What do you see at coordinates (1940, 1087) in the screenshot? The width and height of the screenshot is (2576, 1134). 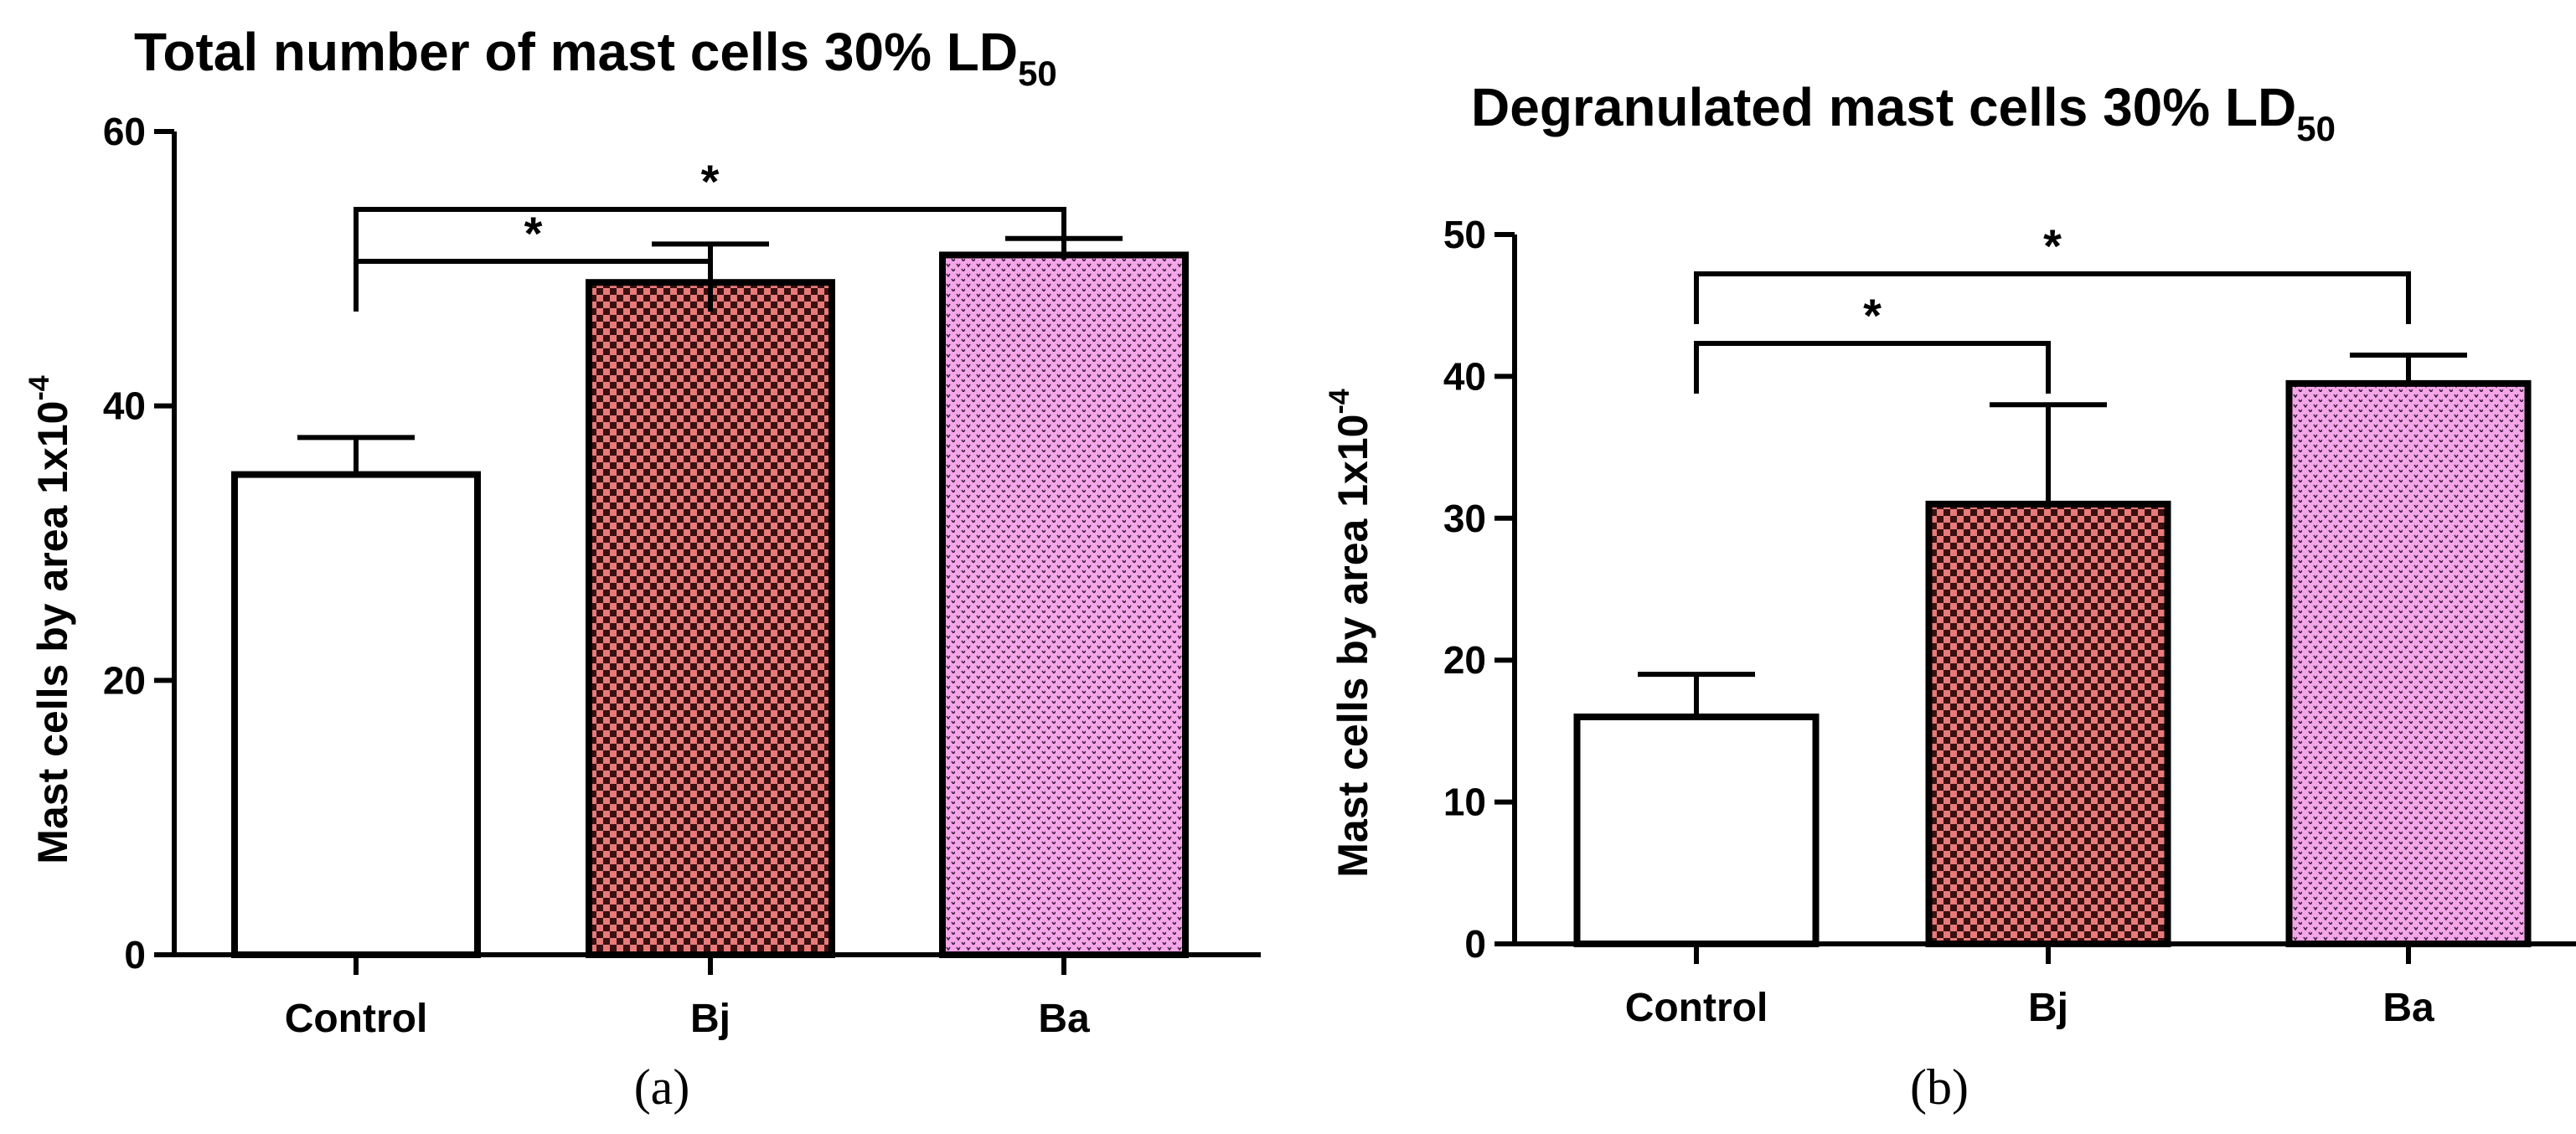 I see `panel-label-b: (b)` at bounding box center [1940, 1087].